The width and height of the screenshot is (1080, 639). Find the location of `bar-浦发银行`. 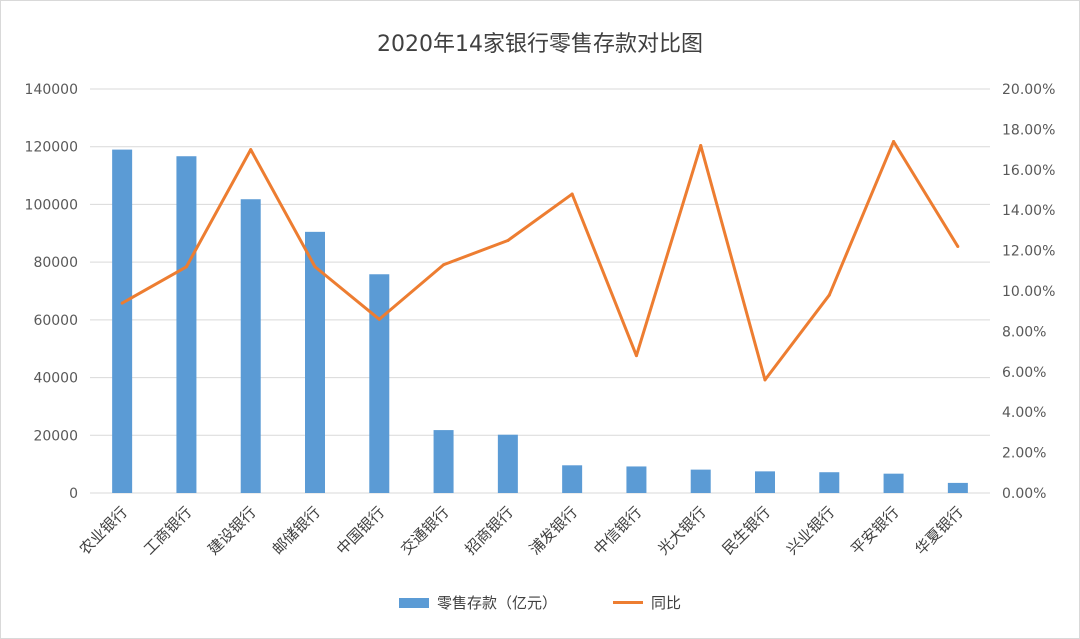

bar-浦发银行 is located at coordinates (572, 479).